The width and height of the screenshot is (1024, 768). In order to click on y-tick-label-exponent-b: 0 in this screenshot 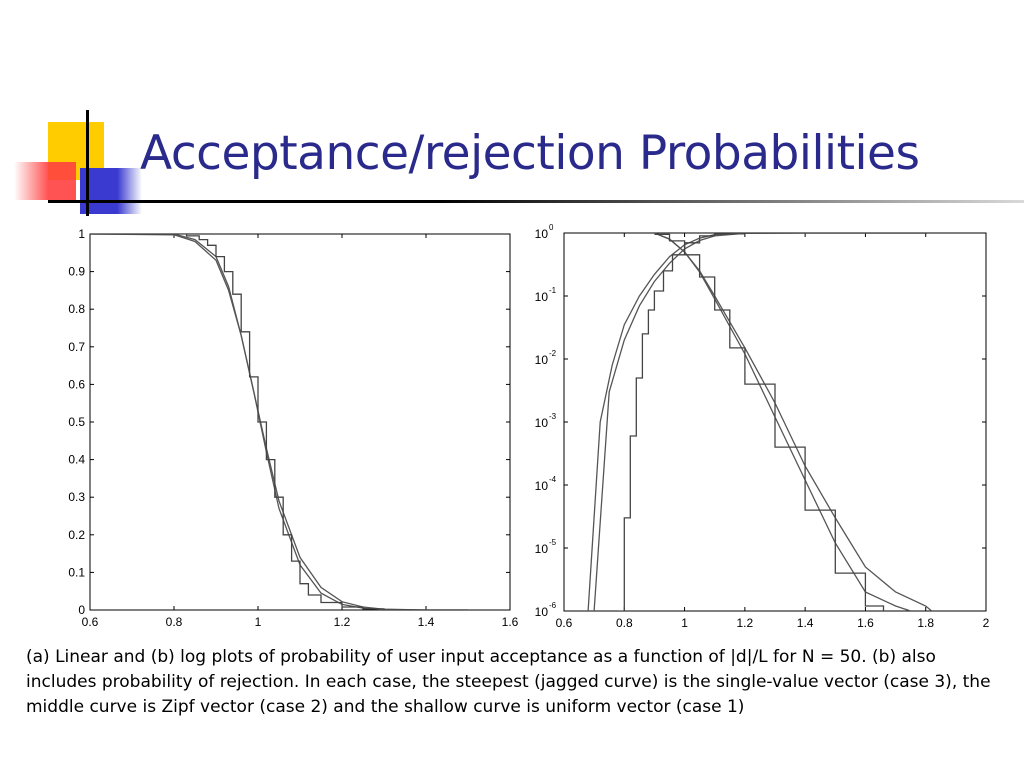, I will do `click(551, 227)`.